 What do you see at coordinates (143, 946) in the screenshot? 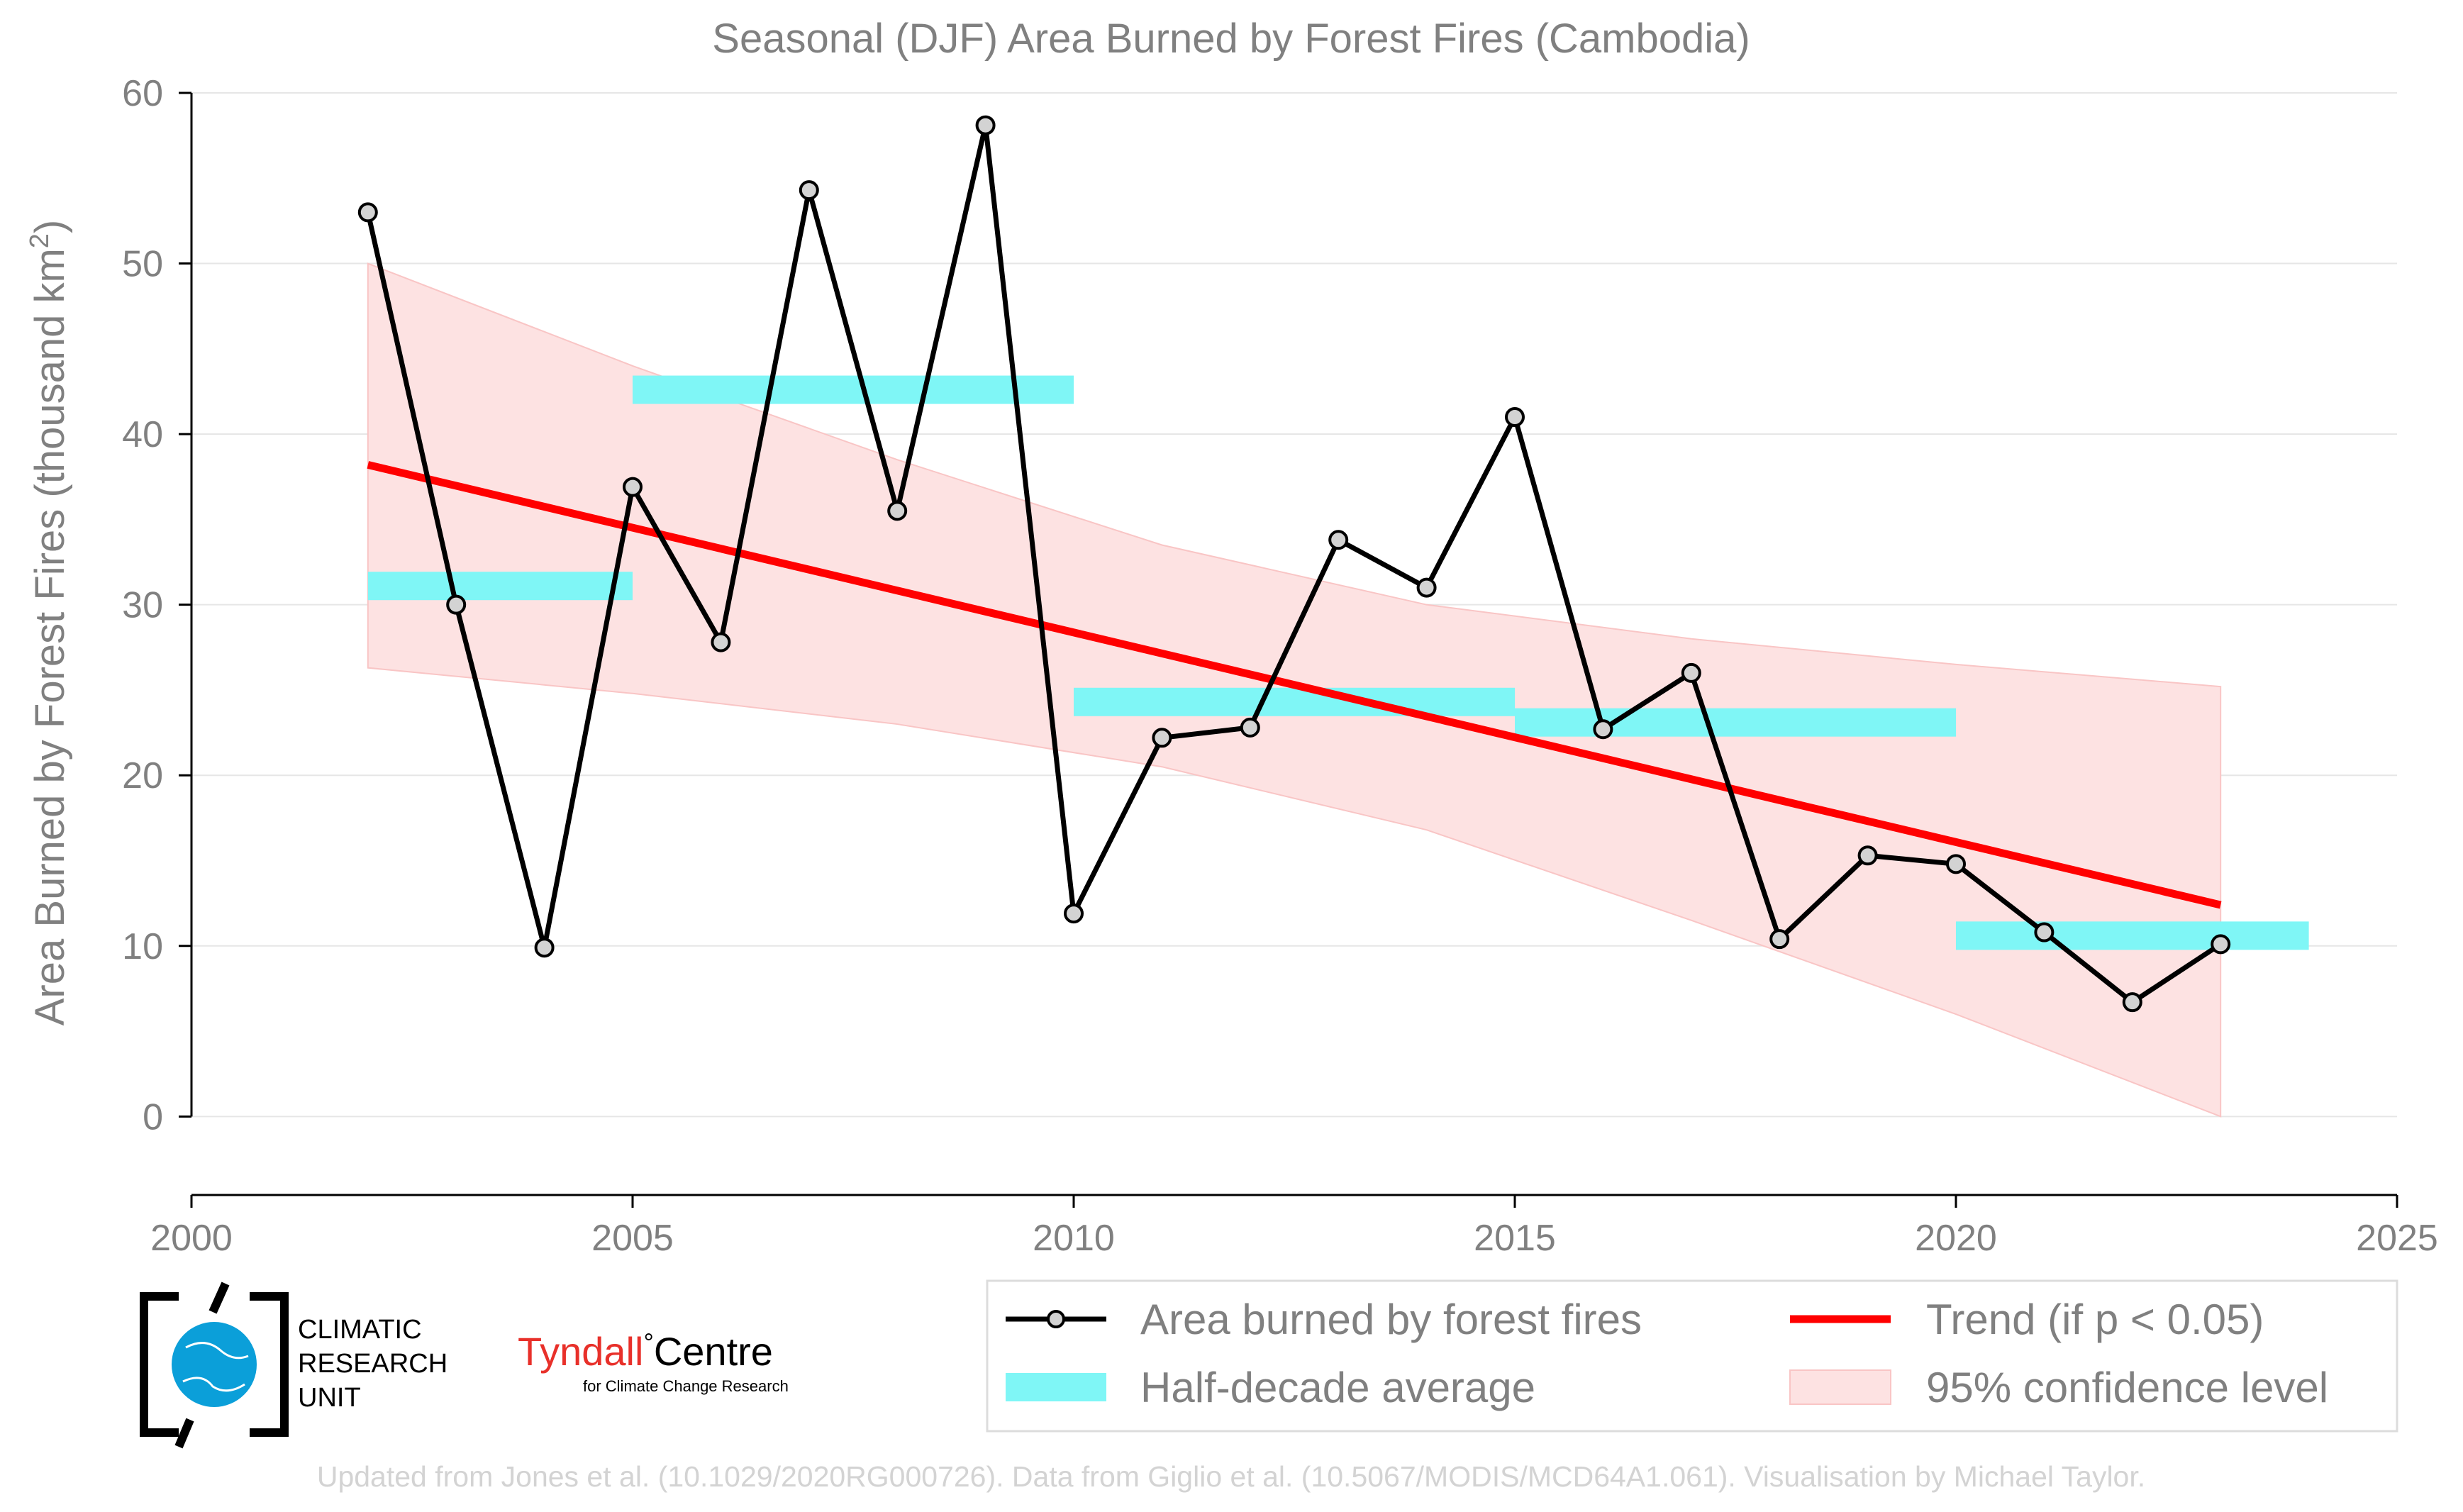
I see `y-tick-label: 10` at bounding box center [143, 946].